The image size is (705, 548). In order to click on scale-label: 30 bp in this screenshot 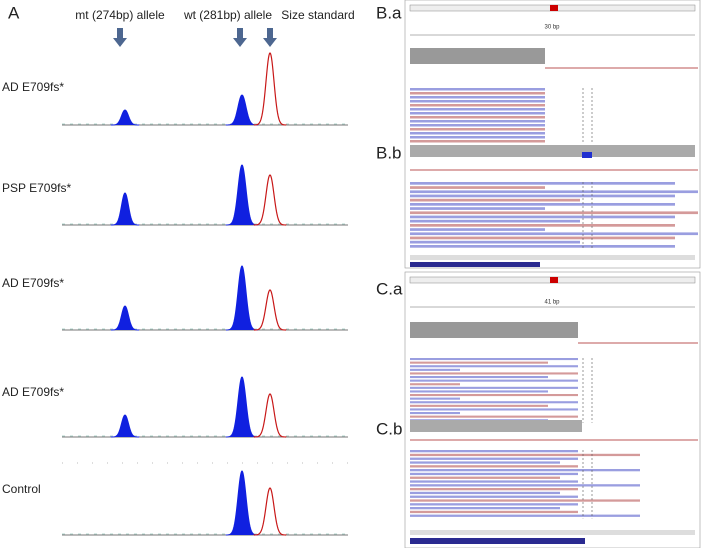, I will do `click(552, 28)`.